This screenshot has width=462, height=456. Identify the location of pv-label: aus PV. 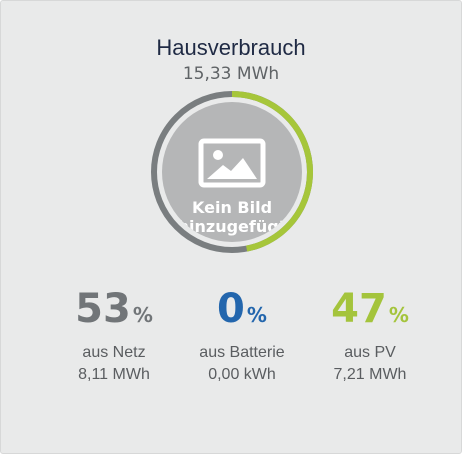
(370, 352).